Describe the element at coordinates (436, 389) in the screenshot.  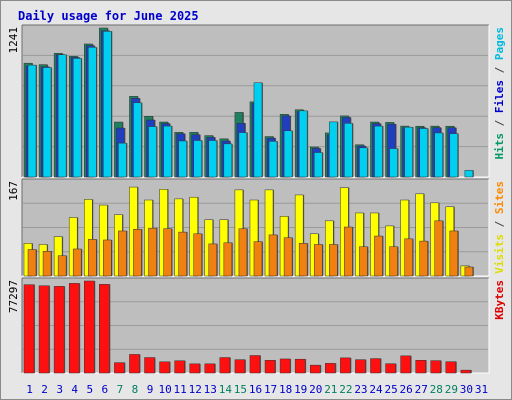
I see `x-tick-label: 28` at that location.